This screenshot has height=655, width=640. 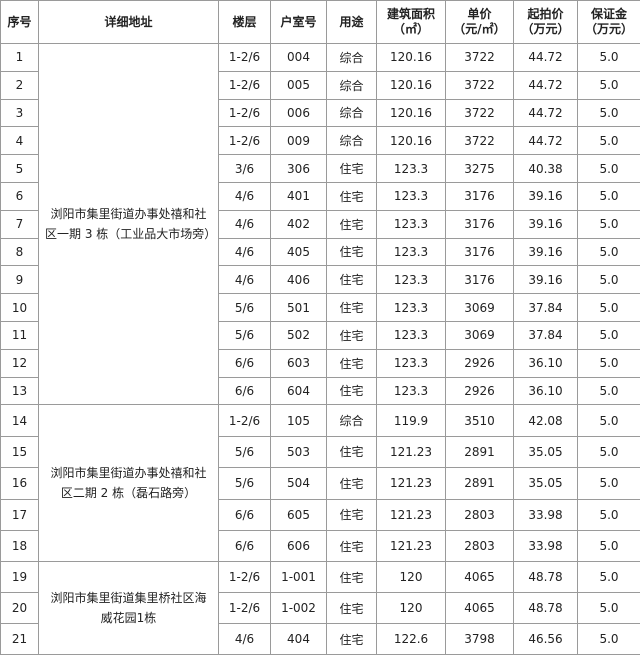 What do you see at coordinates (298, 639) in the screenshot?
I see `room: 404` at bounding box center [298, 639].